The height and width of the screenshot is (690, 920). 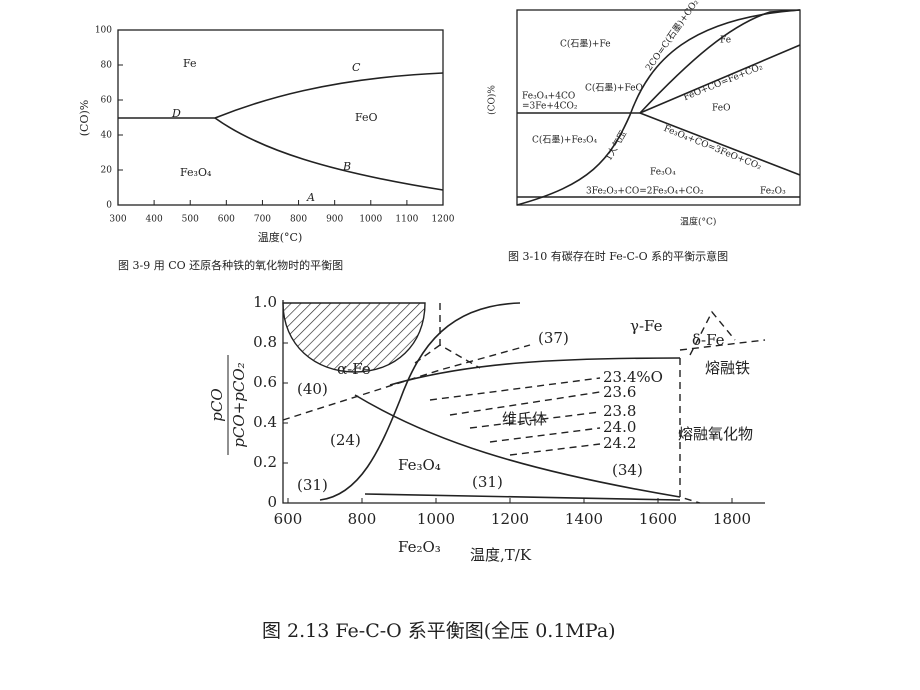 I want to click on region-label: γ-Fe, so click(x=646, y=326).